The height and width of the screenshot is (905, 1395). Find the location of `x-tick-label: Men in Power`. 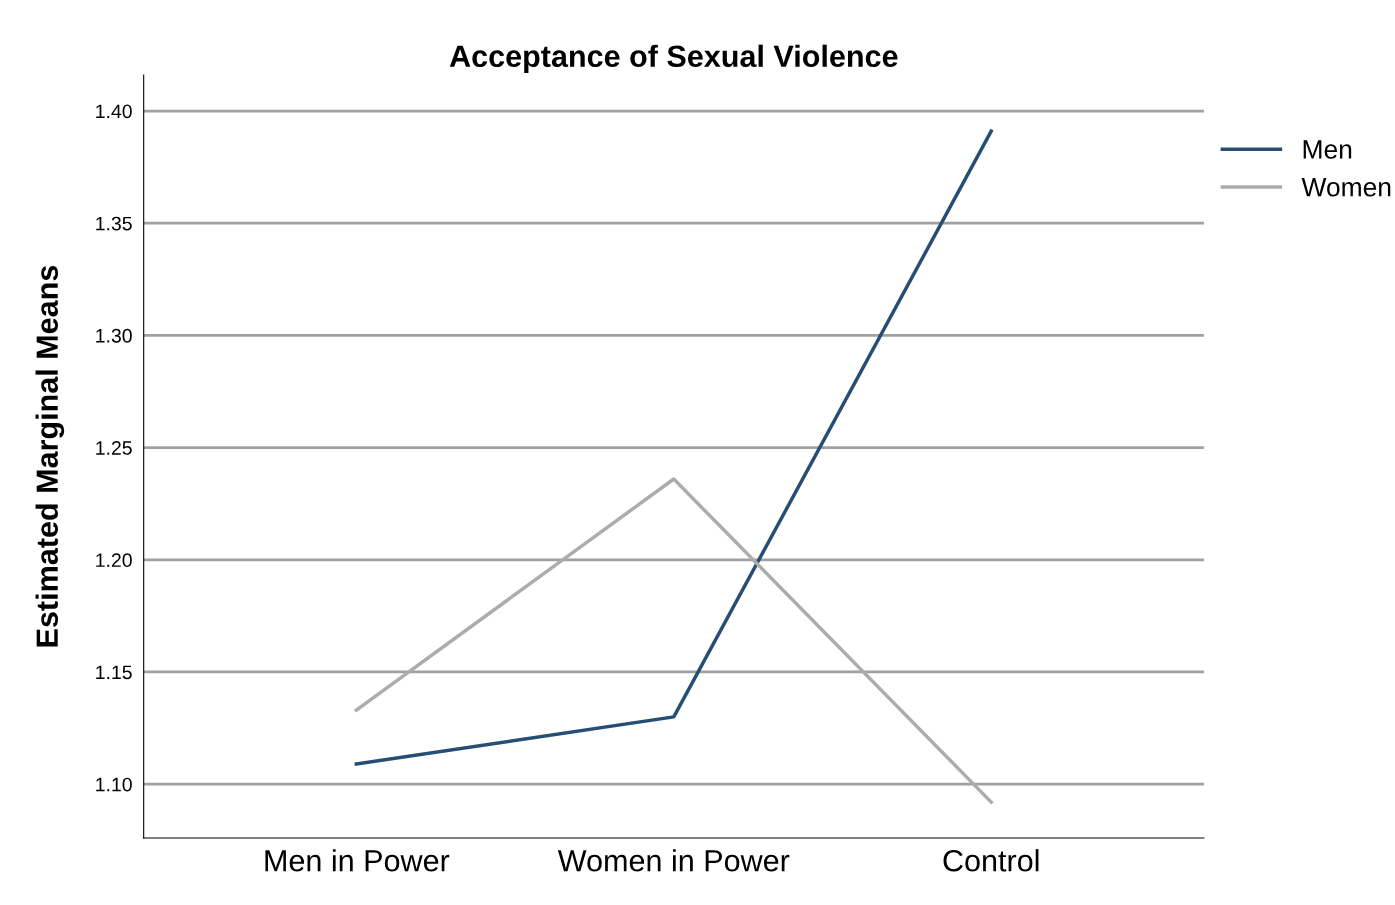

x-tick-label: Men in Power is located at coordinates (357, 860).